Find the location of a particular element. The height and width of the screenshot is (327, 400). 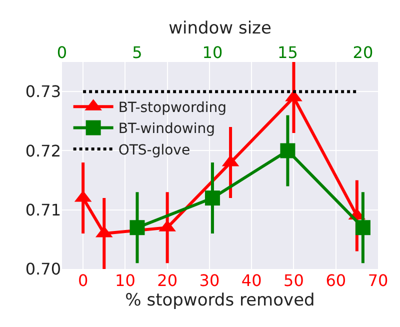

x-tick-label: 50 is located at coordinates (294, 280).